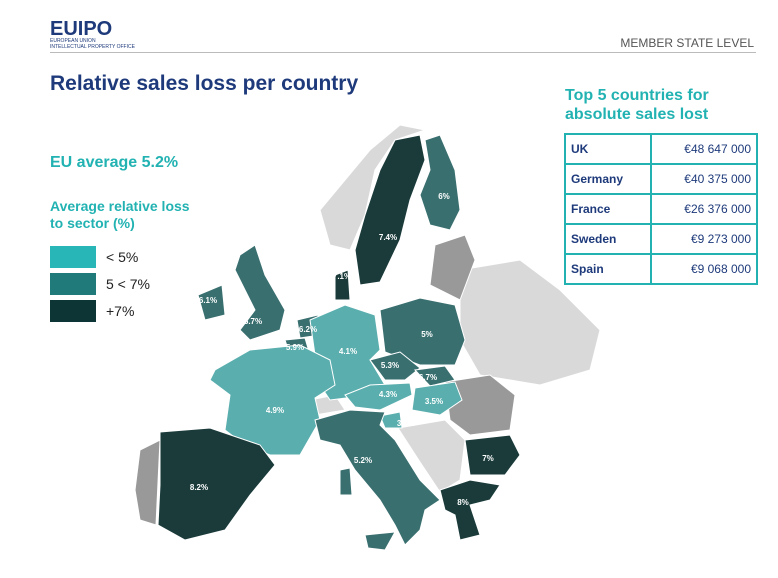 The image size is (778, 578). Describe the element at coordinates (342, 276) in the screenshot. I see `map-label: 7.1%` at that location.